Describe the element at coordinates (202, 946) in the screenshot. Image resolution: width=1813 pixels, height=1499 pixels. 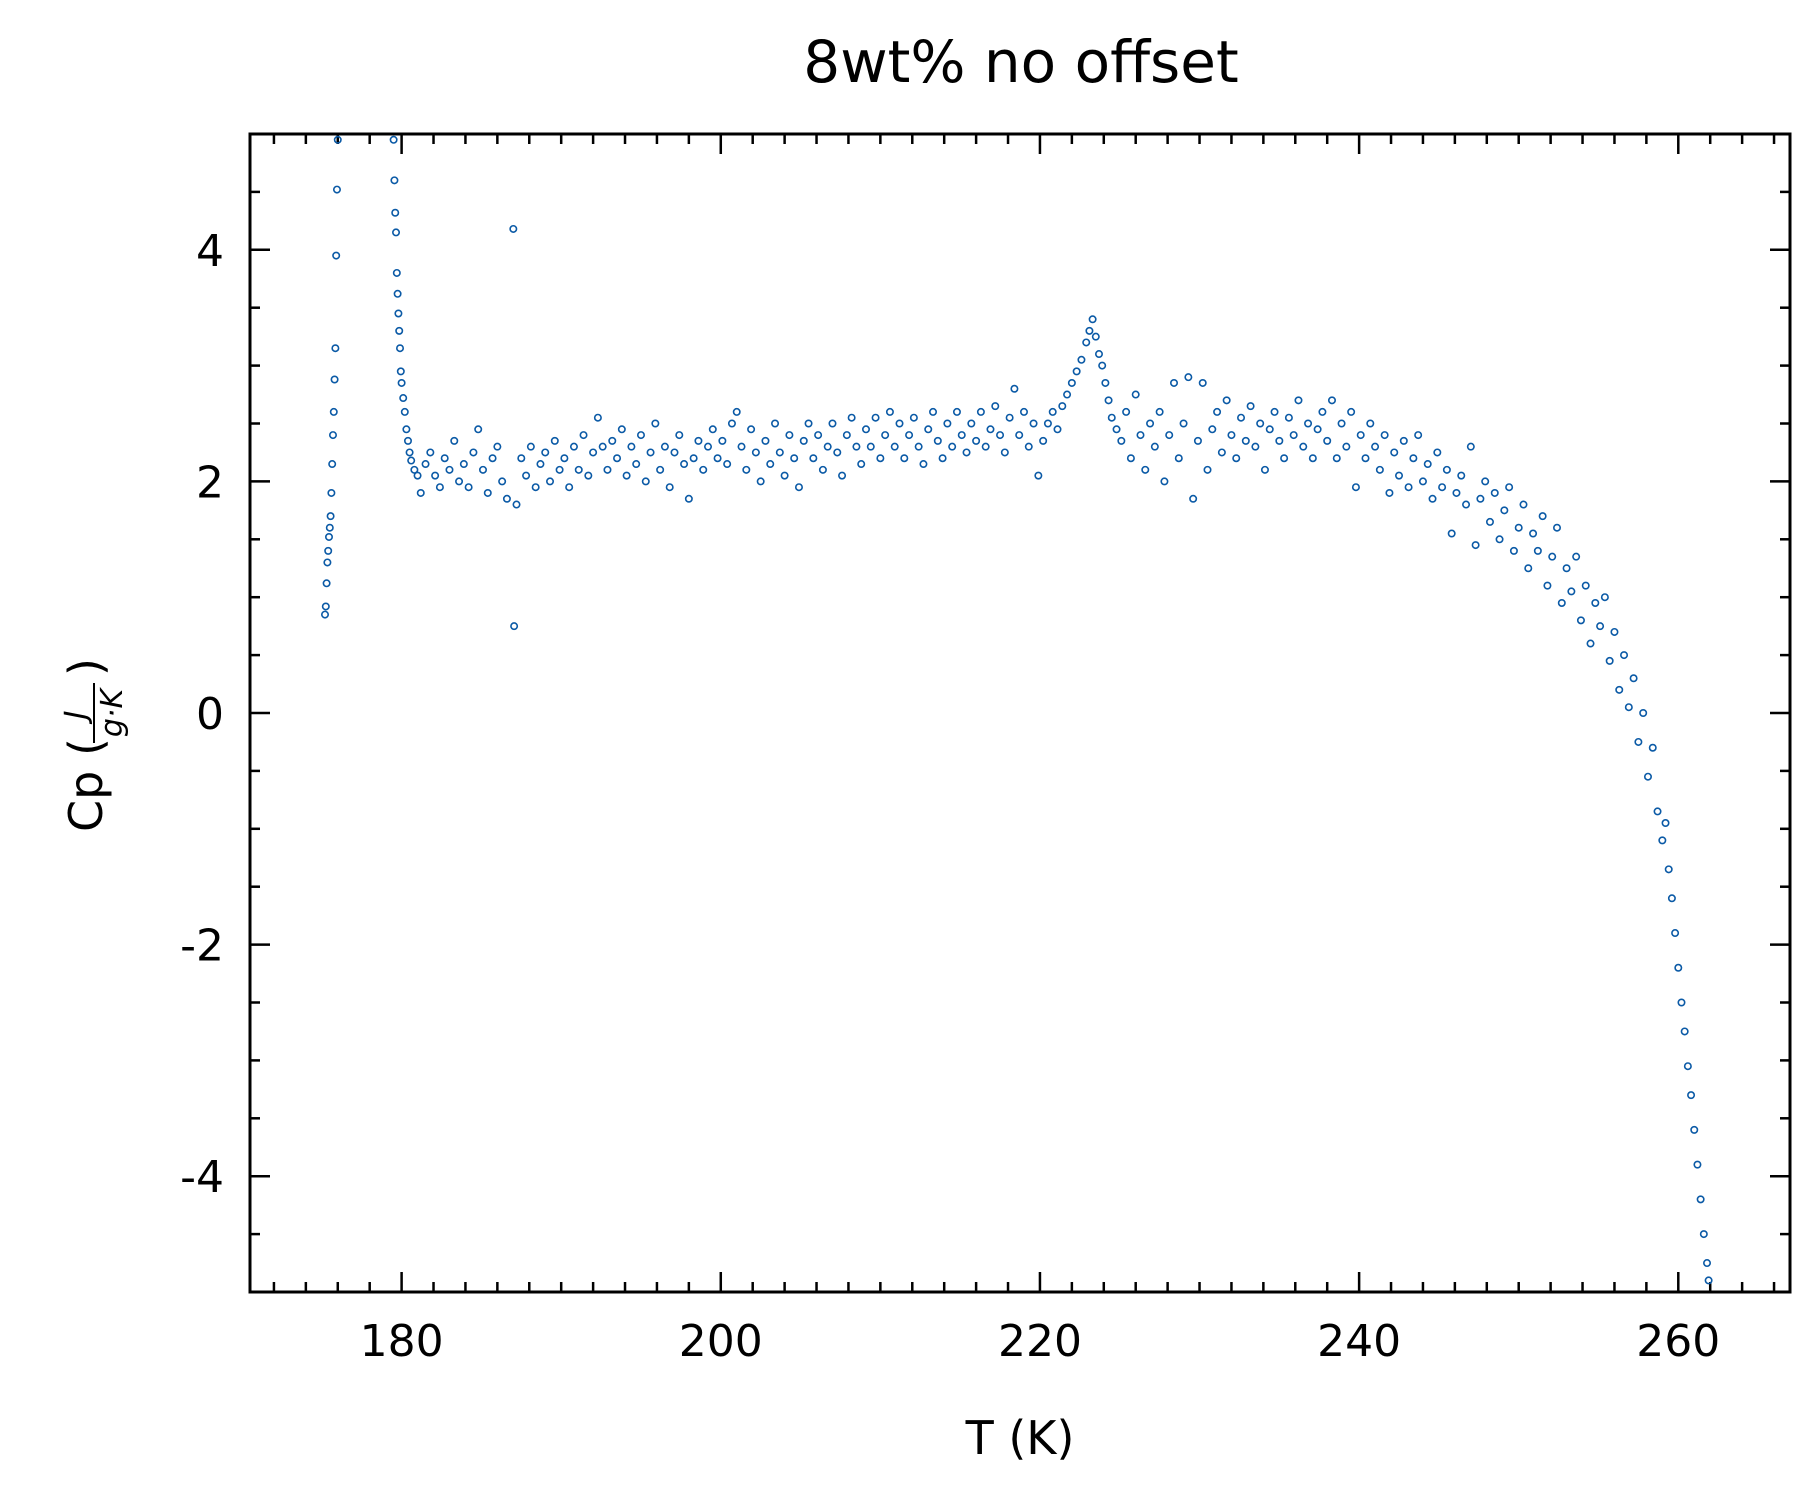
I see `y-tick-label: -2` at that location.